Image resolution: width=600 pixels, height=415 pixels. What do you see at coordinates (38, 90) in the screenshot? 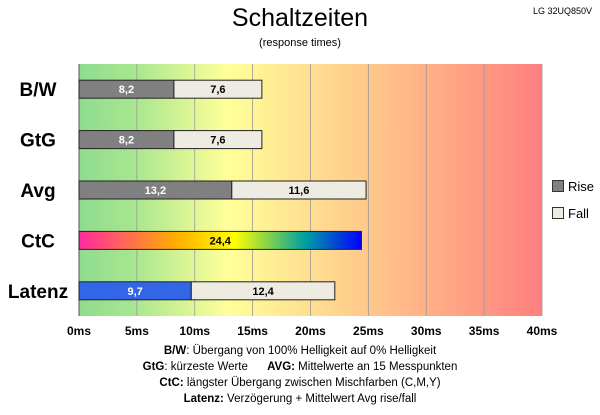
I see `category-label: B/W` at bounding box center [38, 90].